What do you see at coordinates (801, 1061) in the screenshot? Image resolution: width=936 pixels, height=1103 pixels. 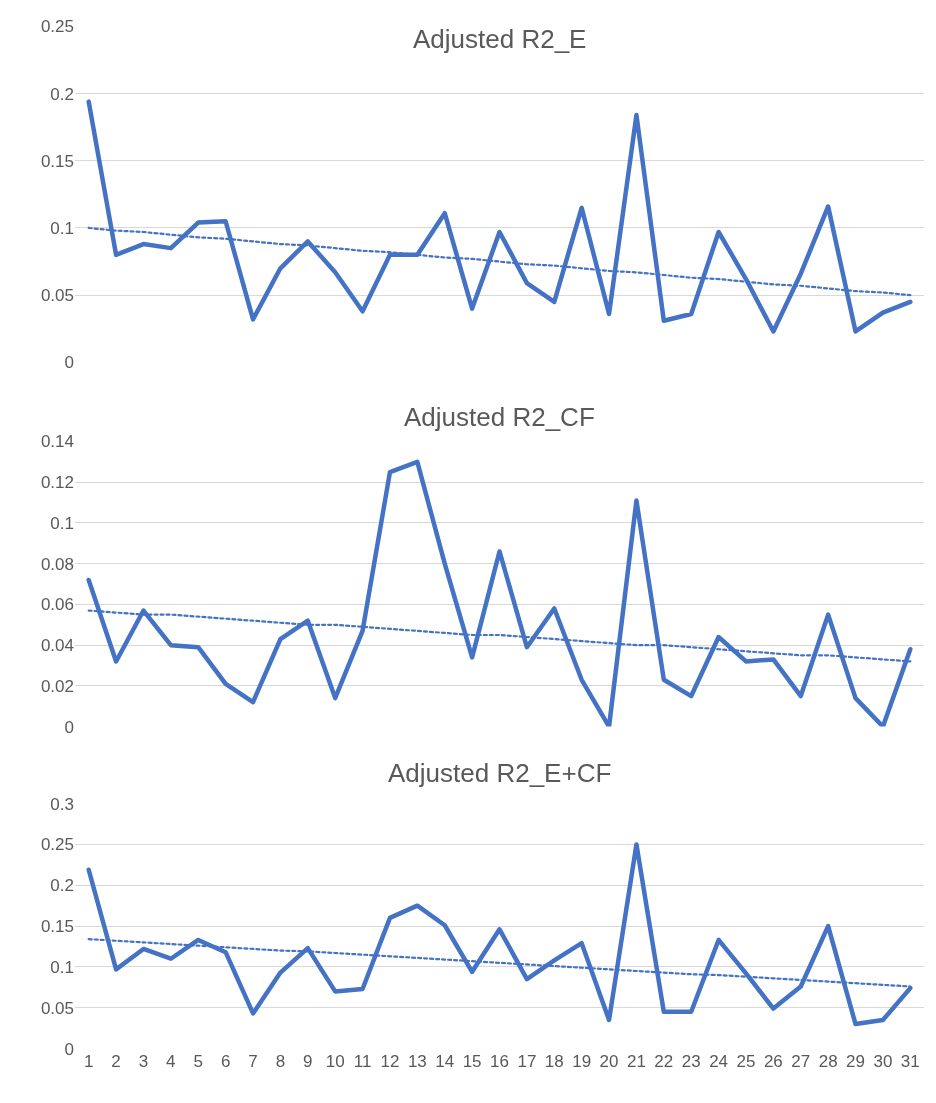 I see `x-tick-label: 27` at bounding box center [801, 1061].